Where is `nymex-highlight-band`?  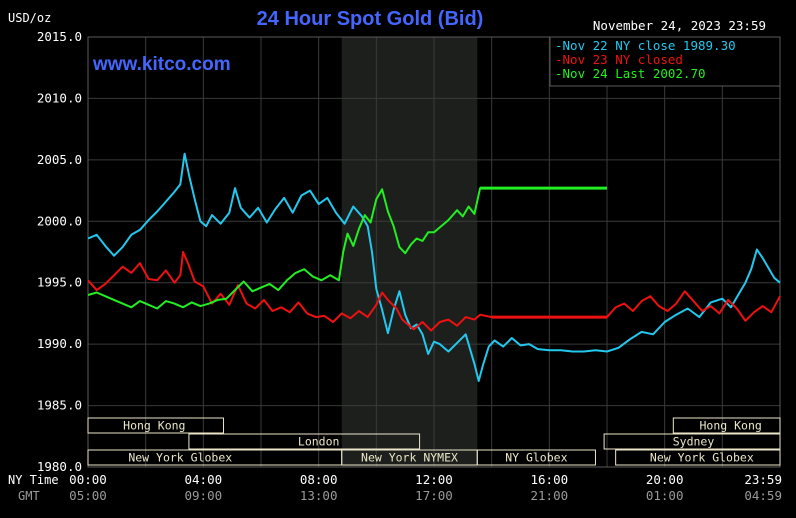
nymex-highlight-band is located at coordinates (409, 252).